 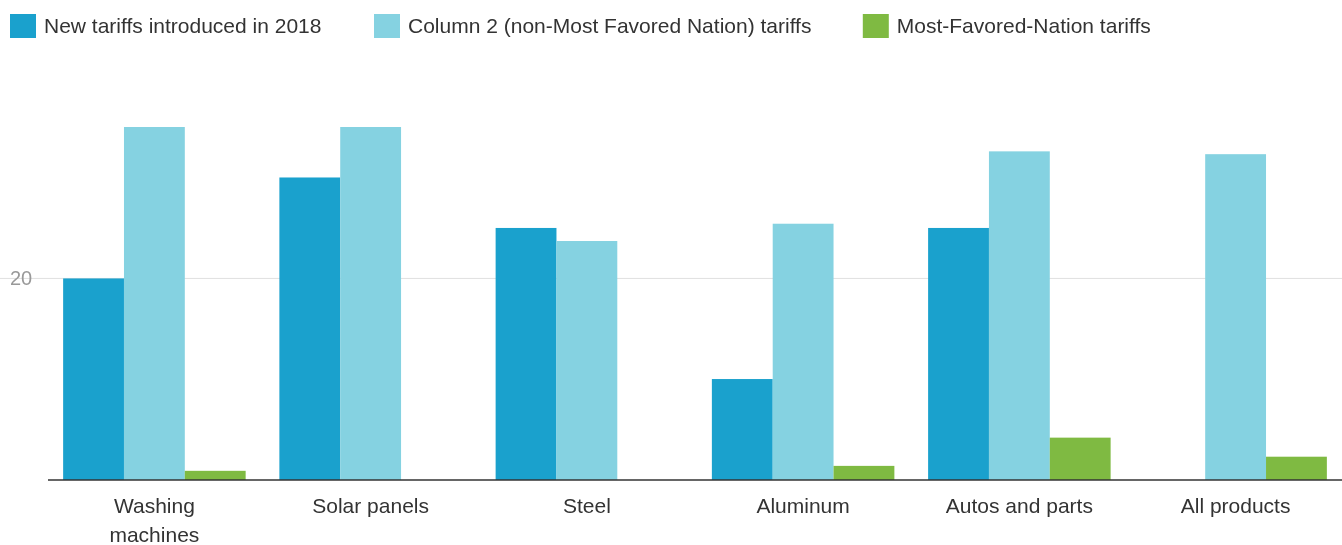 What do you see at coordinates (21, 278) in the screenshot?
I see `annotation: 20` at bounding box center [21, 278].